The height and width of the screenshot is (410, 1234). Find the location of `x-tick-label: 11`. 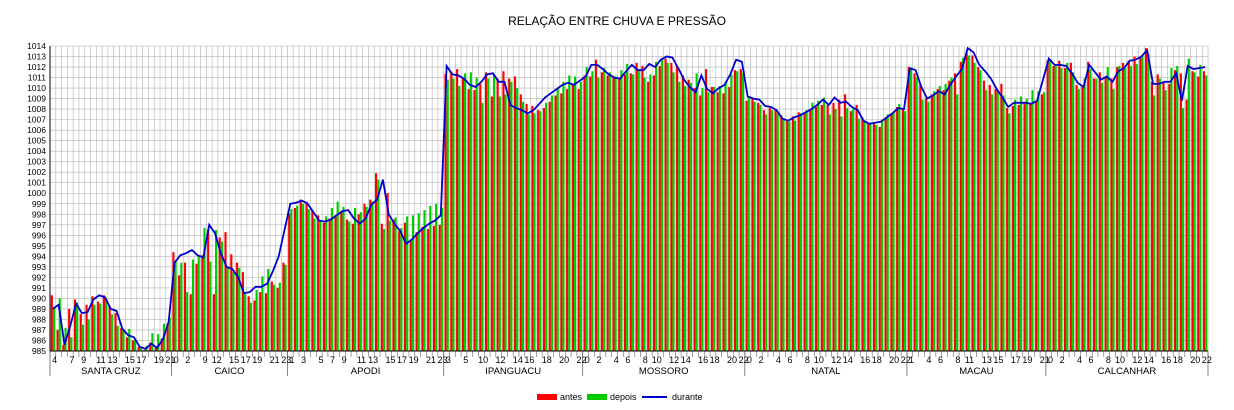

x-tick-label: 11 is located at coordinates (969, 360).